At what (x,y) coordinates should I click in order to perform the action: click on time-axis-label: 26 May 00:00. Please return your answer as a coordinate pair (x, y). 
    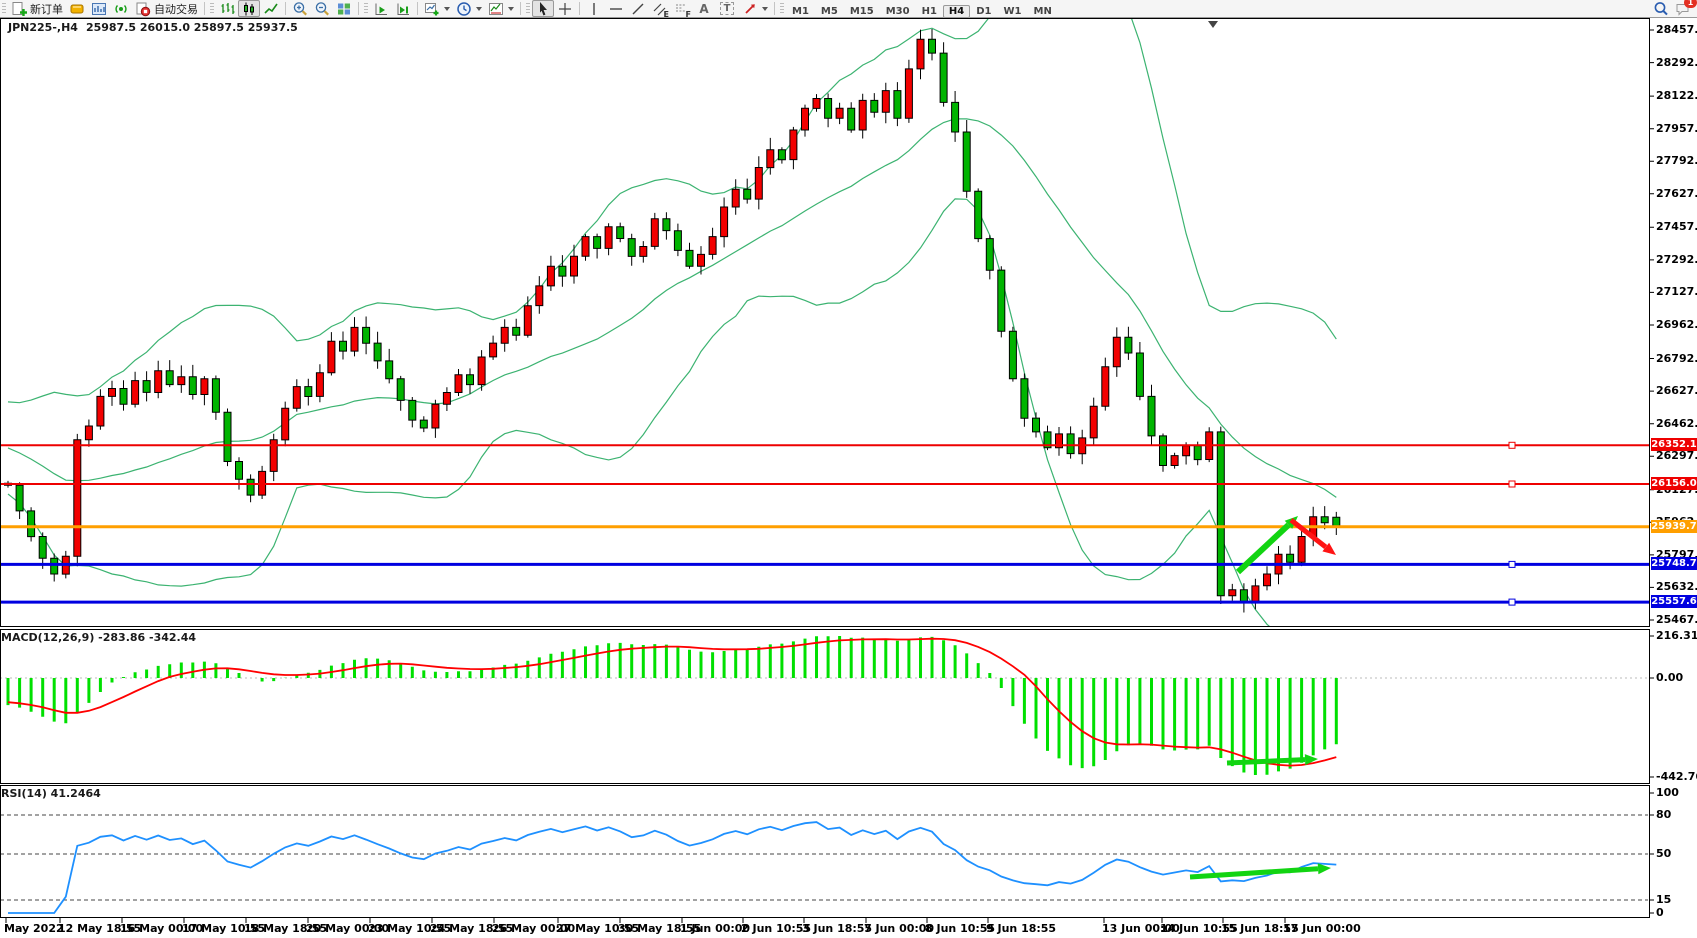
    Looking at the image, I should click on (534, 928).